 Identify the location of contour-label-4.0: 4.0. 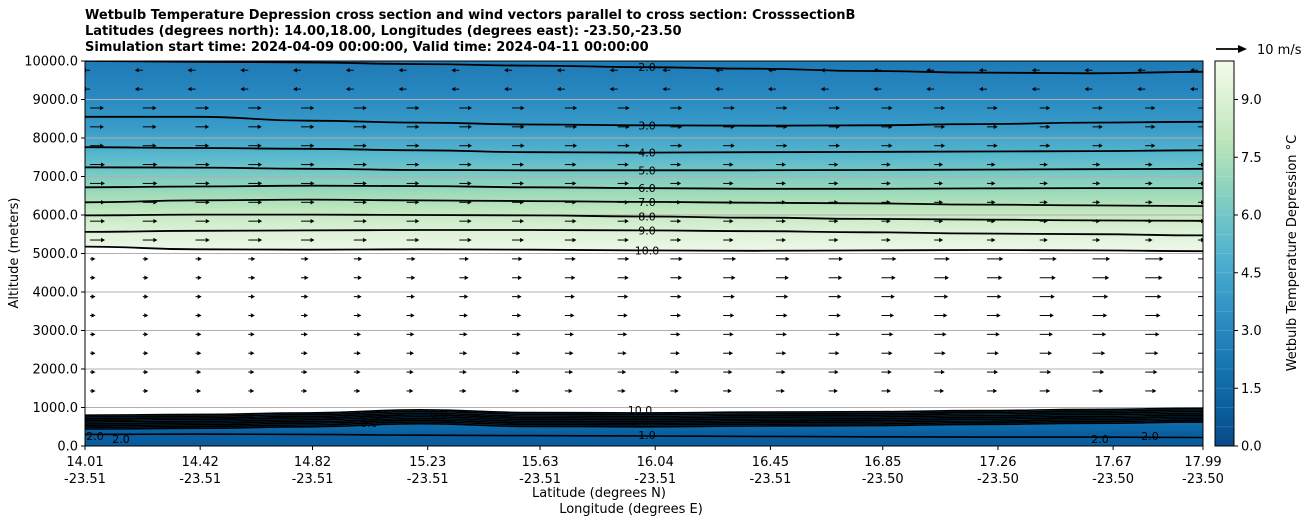
(647, 153).